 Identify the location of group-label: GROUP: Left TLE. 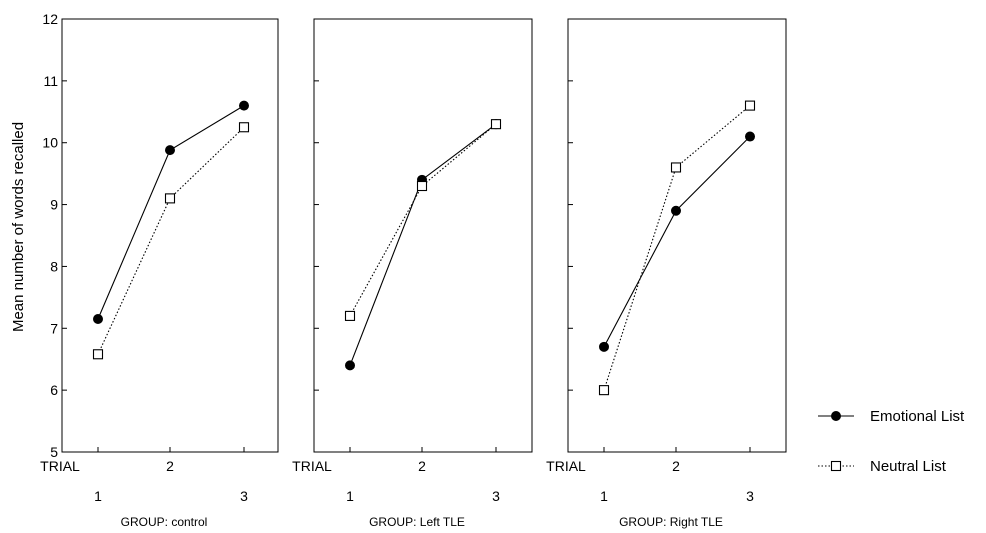
(417, 522).